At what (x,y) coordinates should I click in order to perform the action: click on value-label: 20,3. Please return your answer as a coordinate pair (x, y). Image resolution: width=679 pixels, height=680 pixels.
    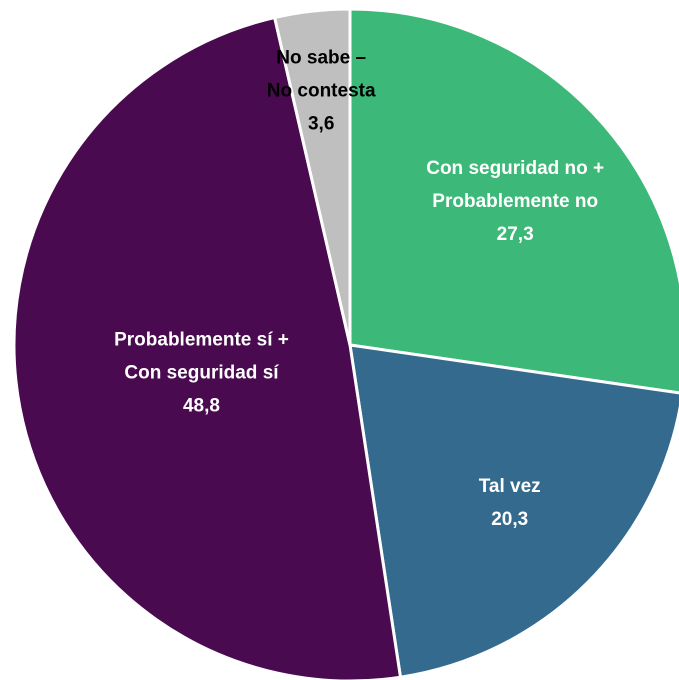
    Looking at the image, I should click on (509, 519).